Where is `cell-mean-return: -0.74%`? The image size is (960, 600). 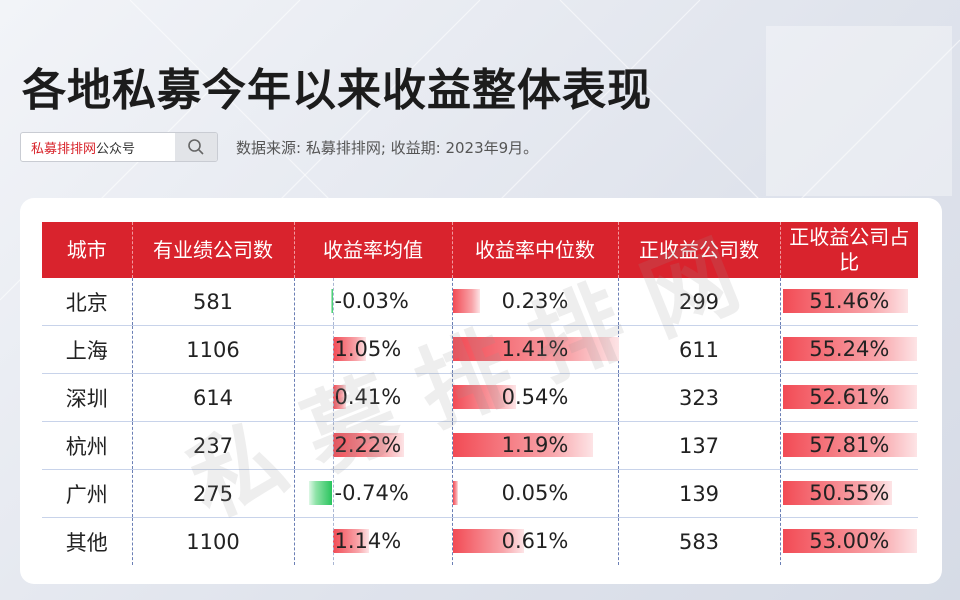
cell-mean-return: -0.74% is located at coordinates (373, 493).